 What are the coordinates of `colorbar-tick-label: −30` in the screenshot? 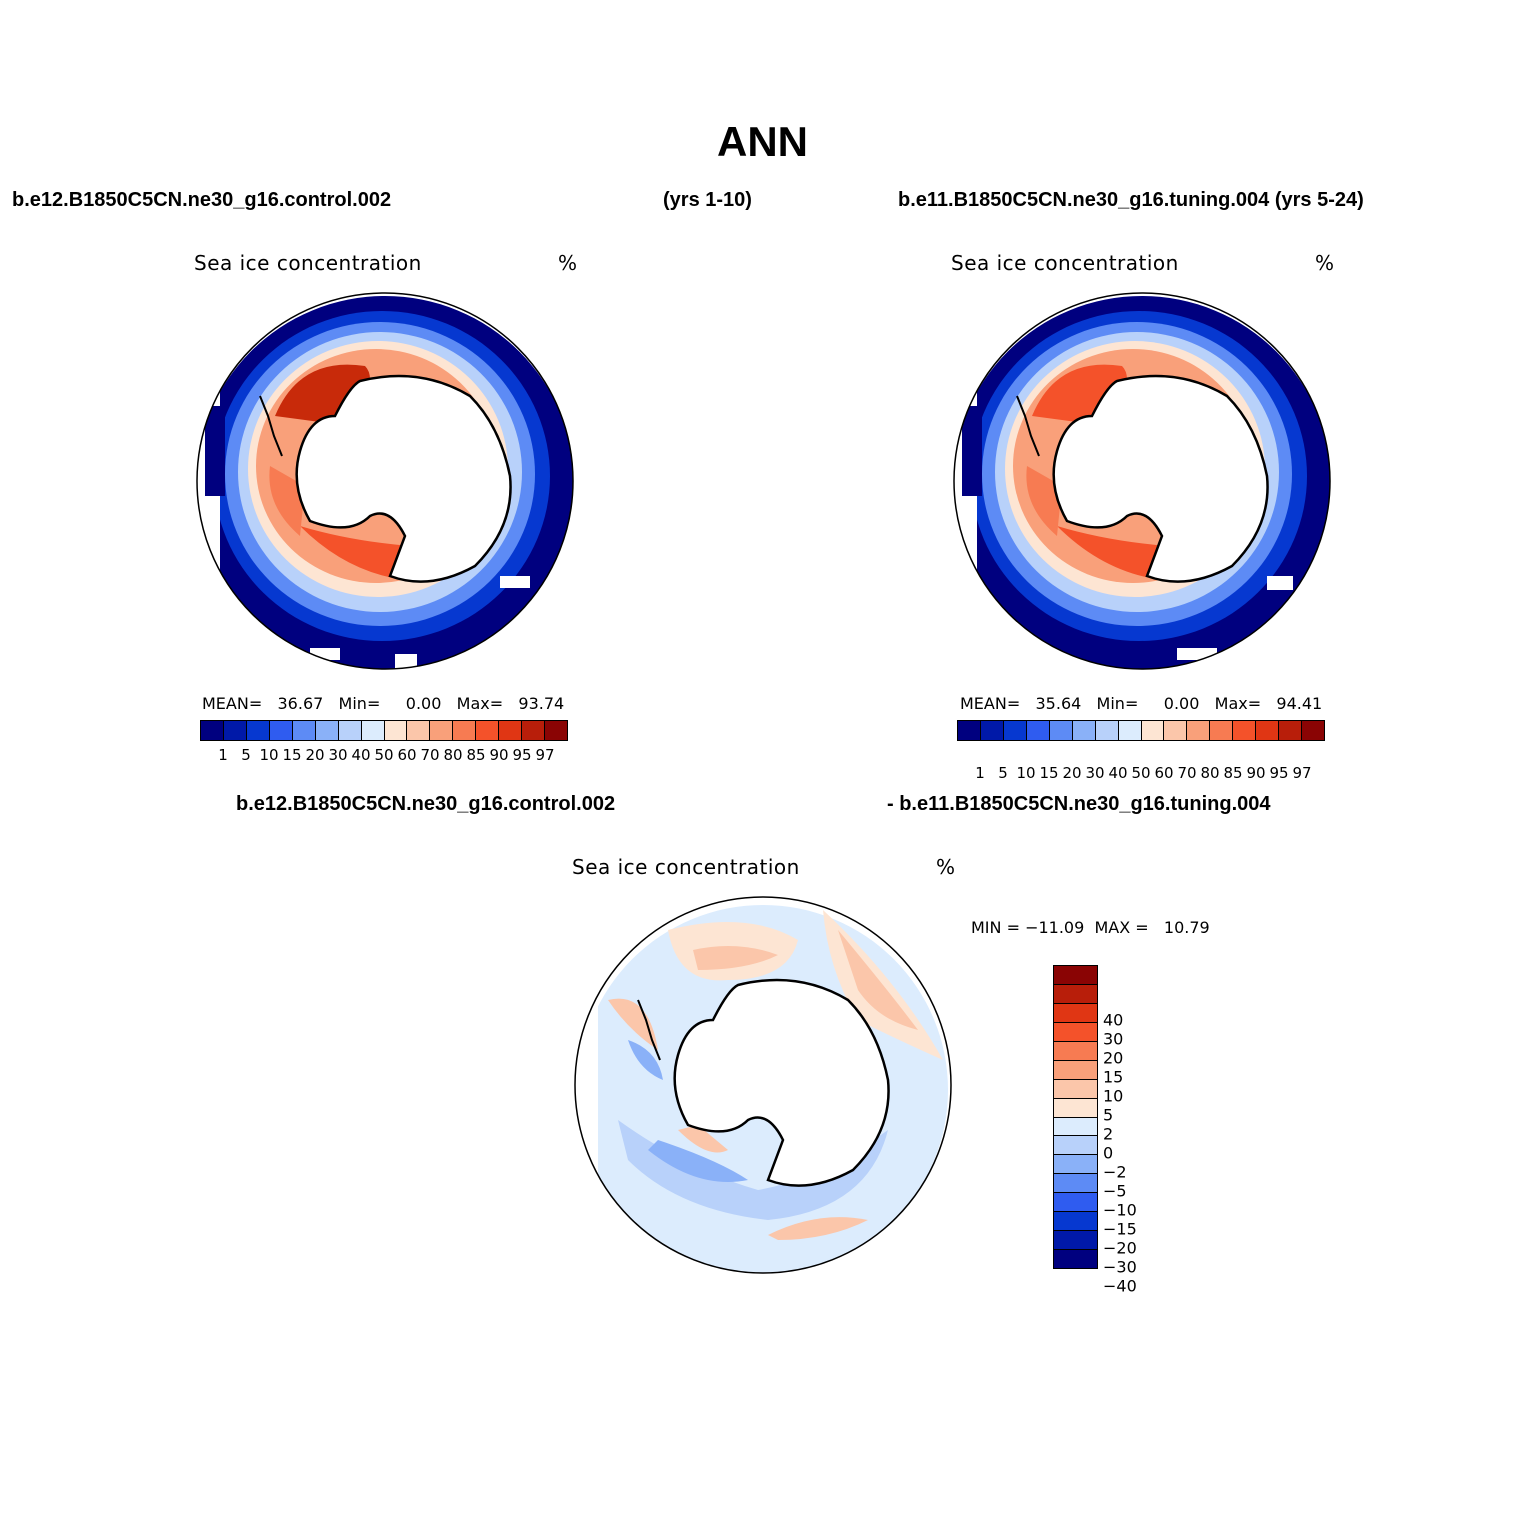 It's located at (1120, 1267).